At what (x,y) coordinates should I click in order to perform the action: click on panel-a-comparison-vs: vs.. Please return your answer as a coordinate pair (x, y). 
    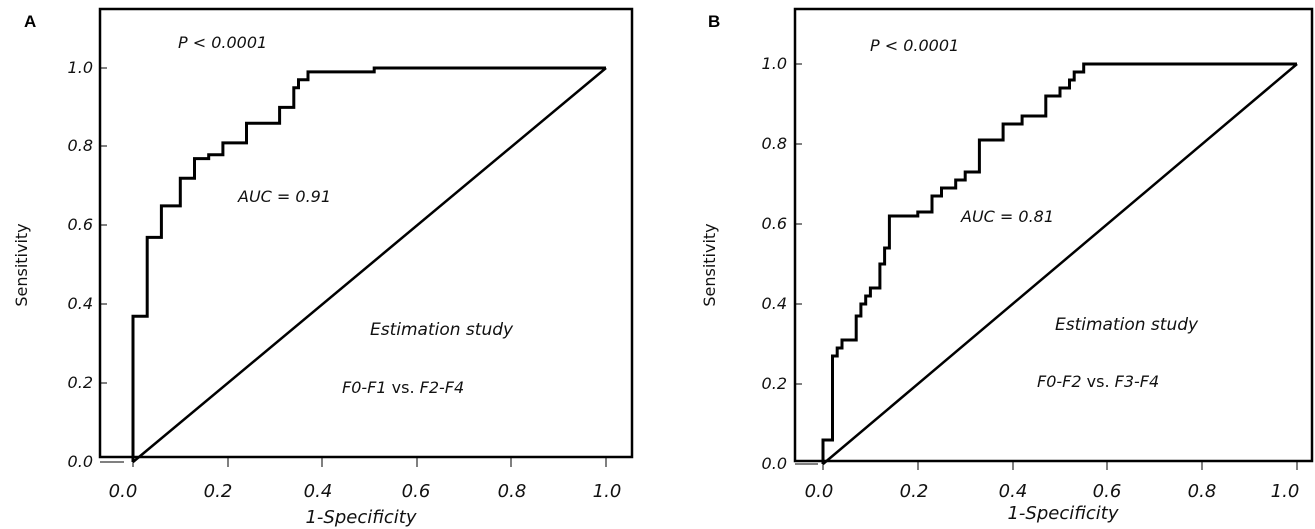
    Looking at the image, I should click on (403, 387).